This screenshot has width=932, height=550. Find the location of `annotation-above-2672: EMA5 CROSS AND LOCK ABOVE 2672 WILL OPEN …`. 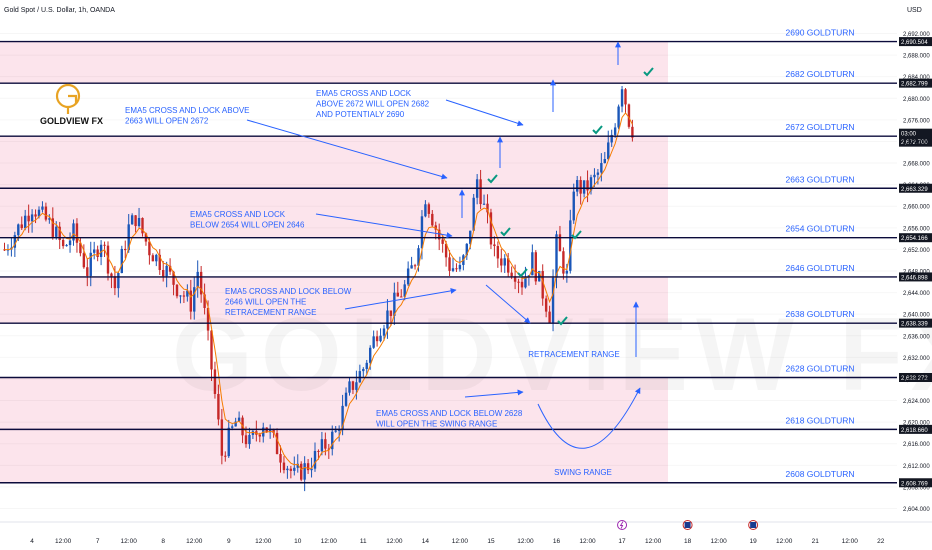

annotation-above-2672: EMA5 CROSS AND LOCK ABOVE 2672 WILL OPEN … is located at coordinates (373, 104).